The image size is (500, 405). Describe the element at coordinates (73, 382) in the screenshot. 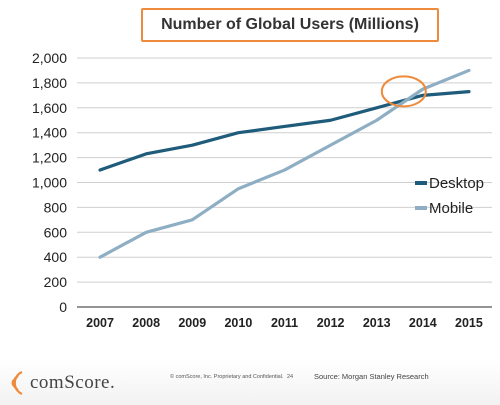

I see `brand-name: comScore.` at that location.